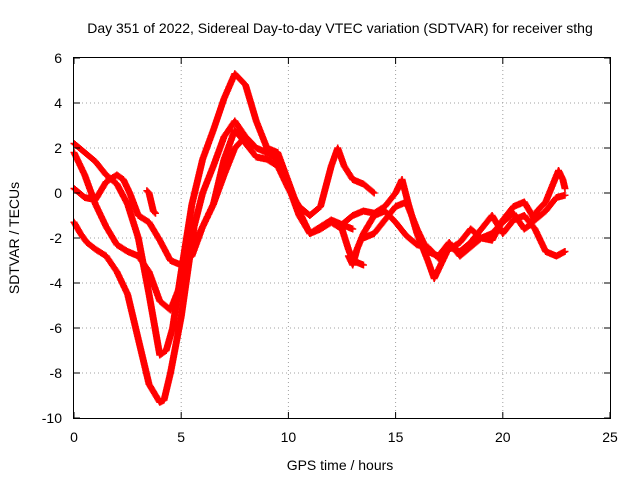 The width and height of the screenshot is (640, 480). What do you see at coordinates (610, 437) in the screenshot?
I see `x-tick-label: 25` at bounding box center [610, 437].